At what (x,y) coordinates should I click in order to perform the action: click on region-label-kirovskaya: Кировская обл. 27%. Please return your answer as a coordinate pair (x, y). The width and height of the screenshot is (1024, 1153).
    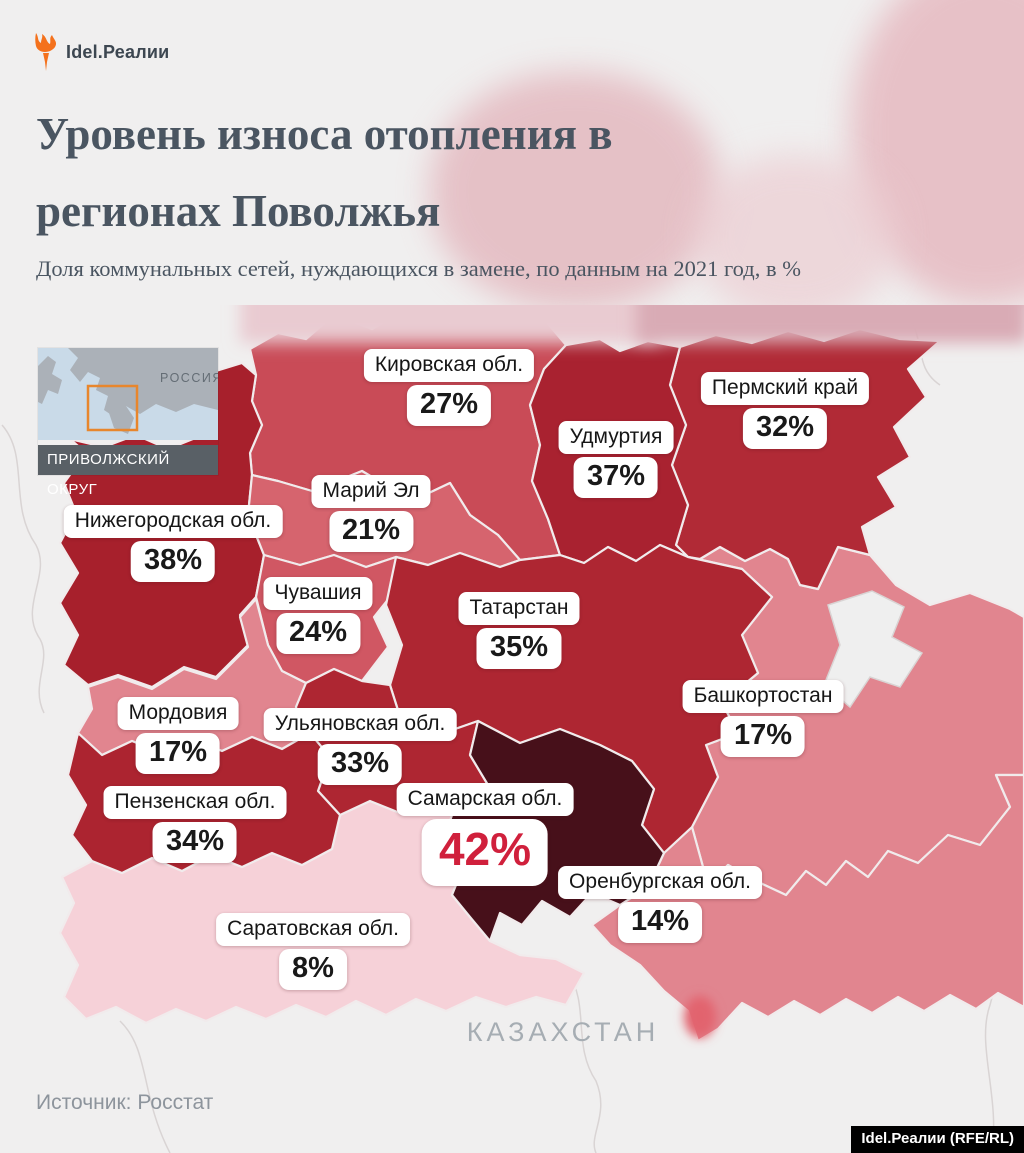
    Looking at the image, I should click on (449, 388).